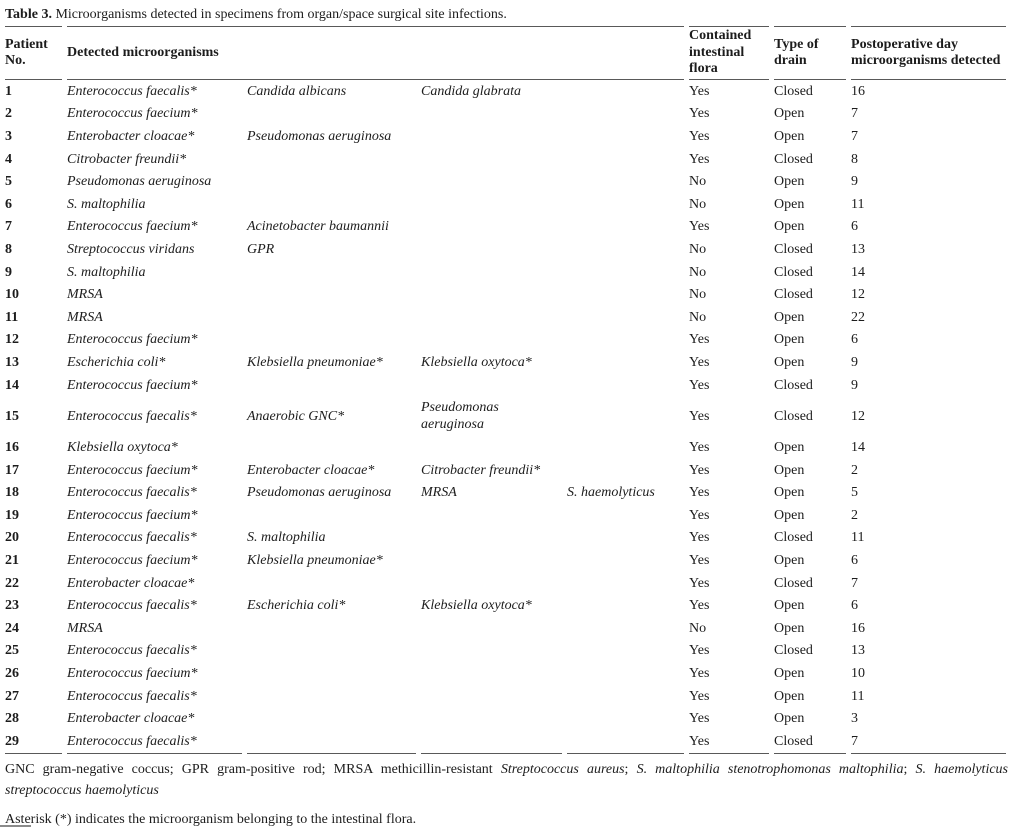  Describe the element at coordinates (505, 718) in the screenshot. I see `table-row: 28 Enterobacter cloacae* Yes Open 3` at that location.